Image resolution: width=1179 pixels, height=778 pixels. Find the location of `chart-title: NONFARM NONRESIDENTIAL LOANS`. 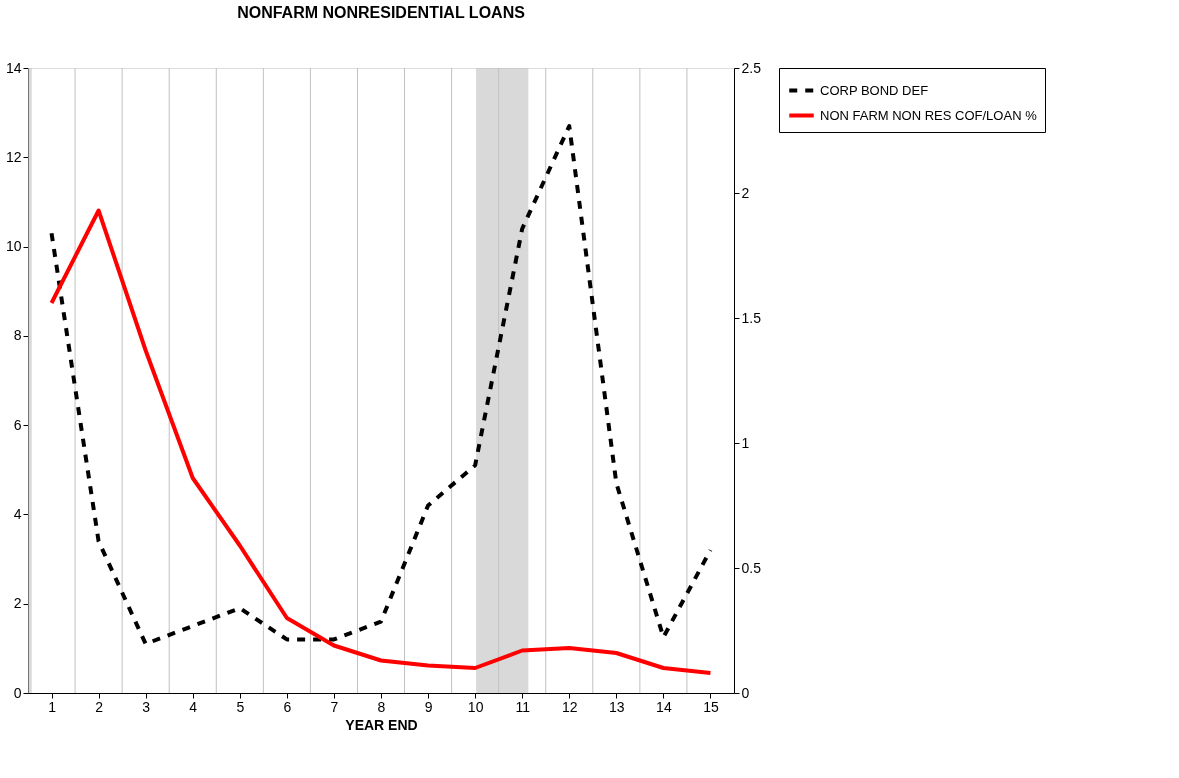

chart-title: NONFARM NONRESIDENTIAL LOANS is located at coordinates (381, 12).